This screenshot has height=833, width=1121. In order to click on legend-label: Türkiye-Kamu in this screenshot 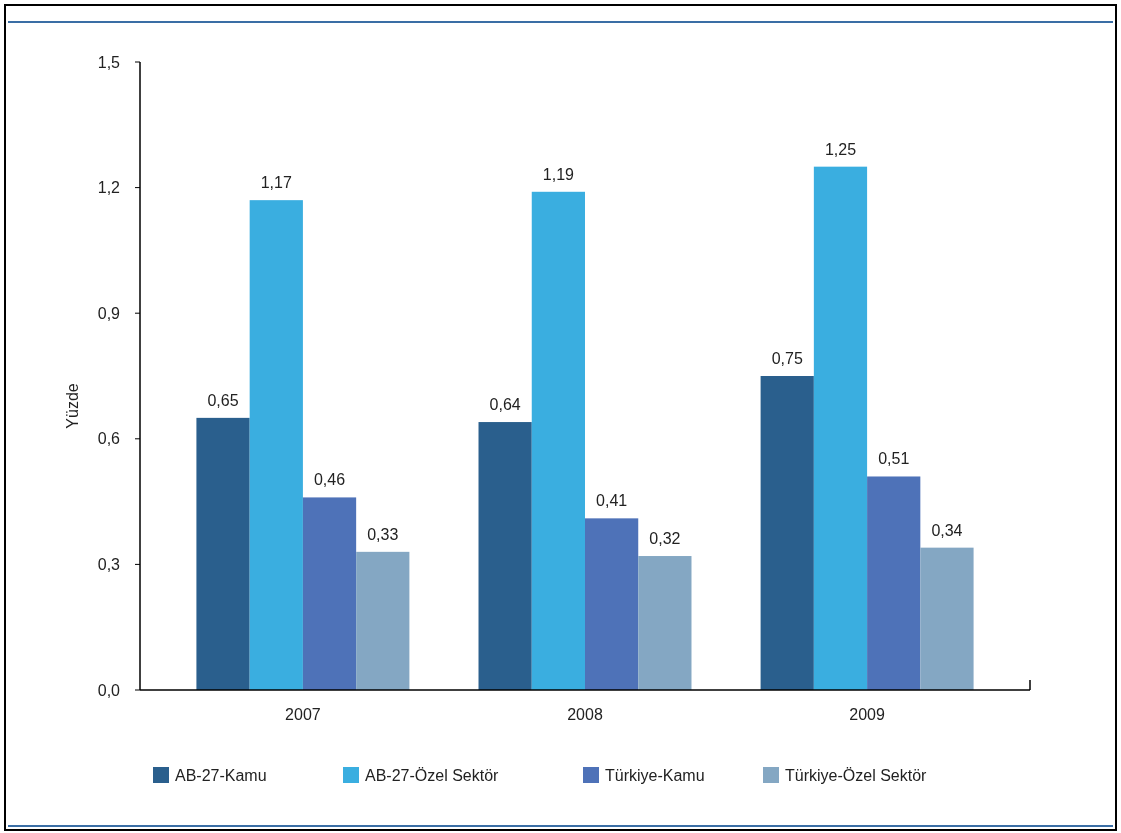, I will do `click(655, 775)`.